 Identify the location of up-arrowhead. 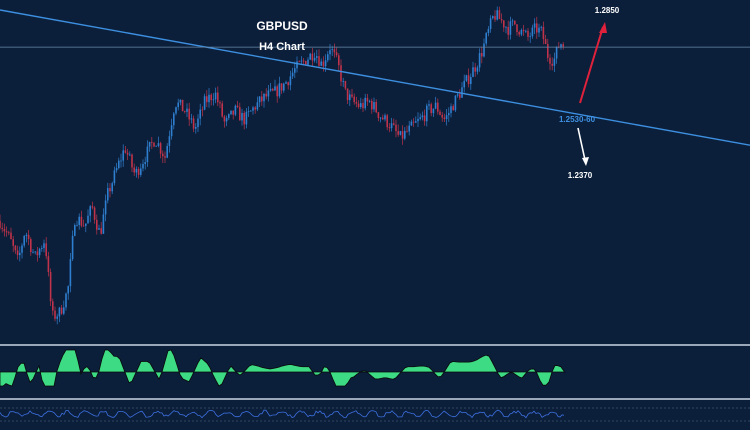
(603, 27).